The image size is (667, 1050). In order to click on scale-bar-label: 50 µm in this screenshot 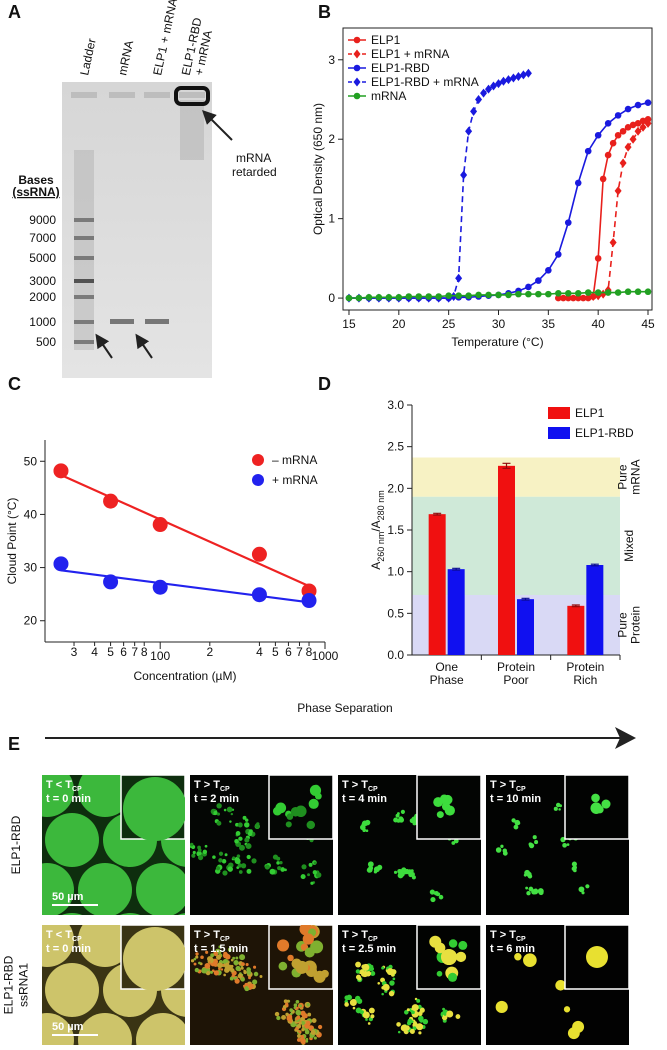, I will do `click(68, 897)`.